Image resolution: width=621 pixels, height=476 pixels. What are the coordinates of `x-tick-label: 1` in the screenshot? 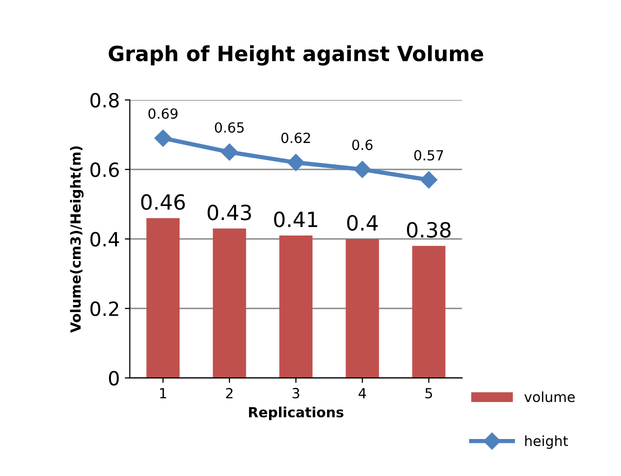 It's located at (163, 393).